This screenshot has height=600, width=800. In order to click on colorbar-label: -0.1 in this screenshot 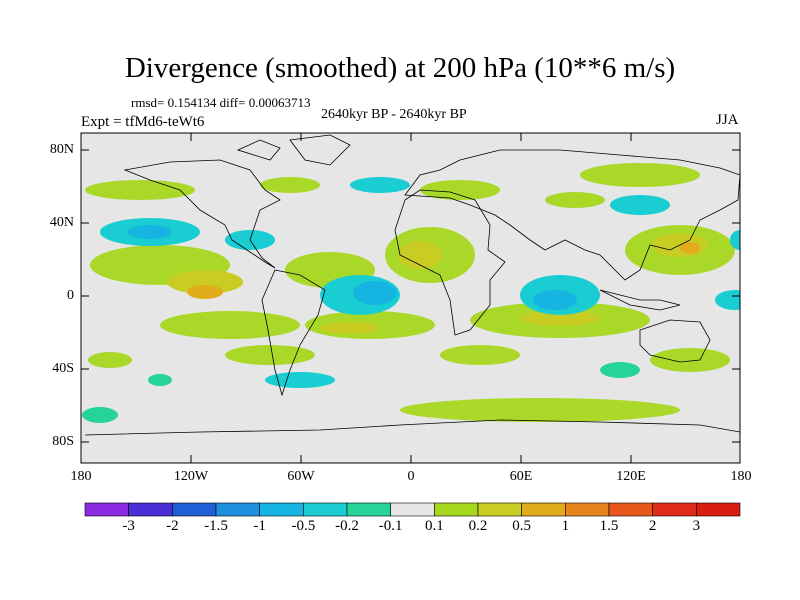, I will do `click(390, 526)`.